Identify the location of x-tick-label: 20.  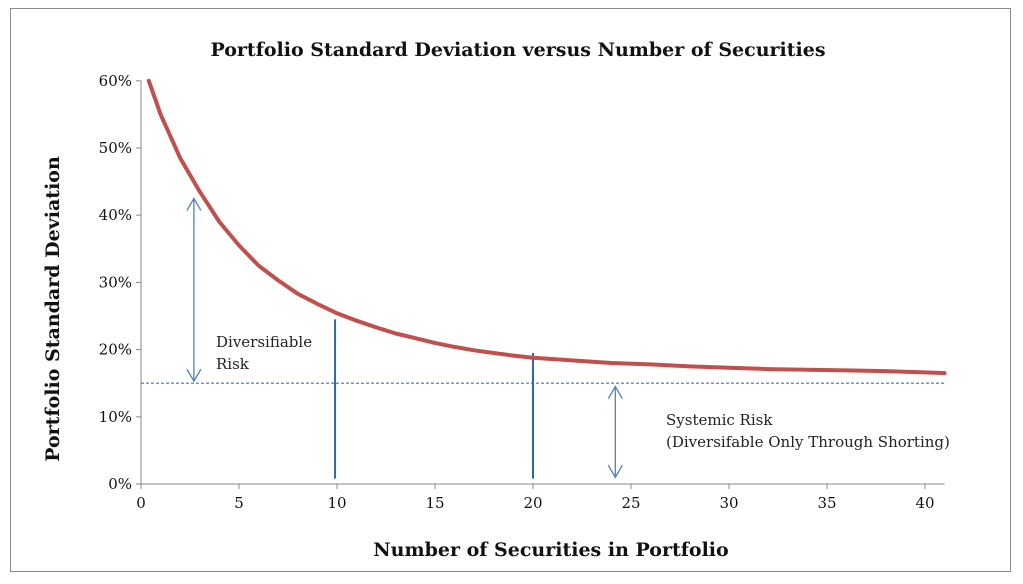
(532, 503).